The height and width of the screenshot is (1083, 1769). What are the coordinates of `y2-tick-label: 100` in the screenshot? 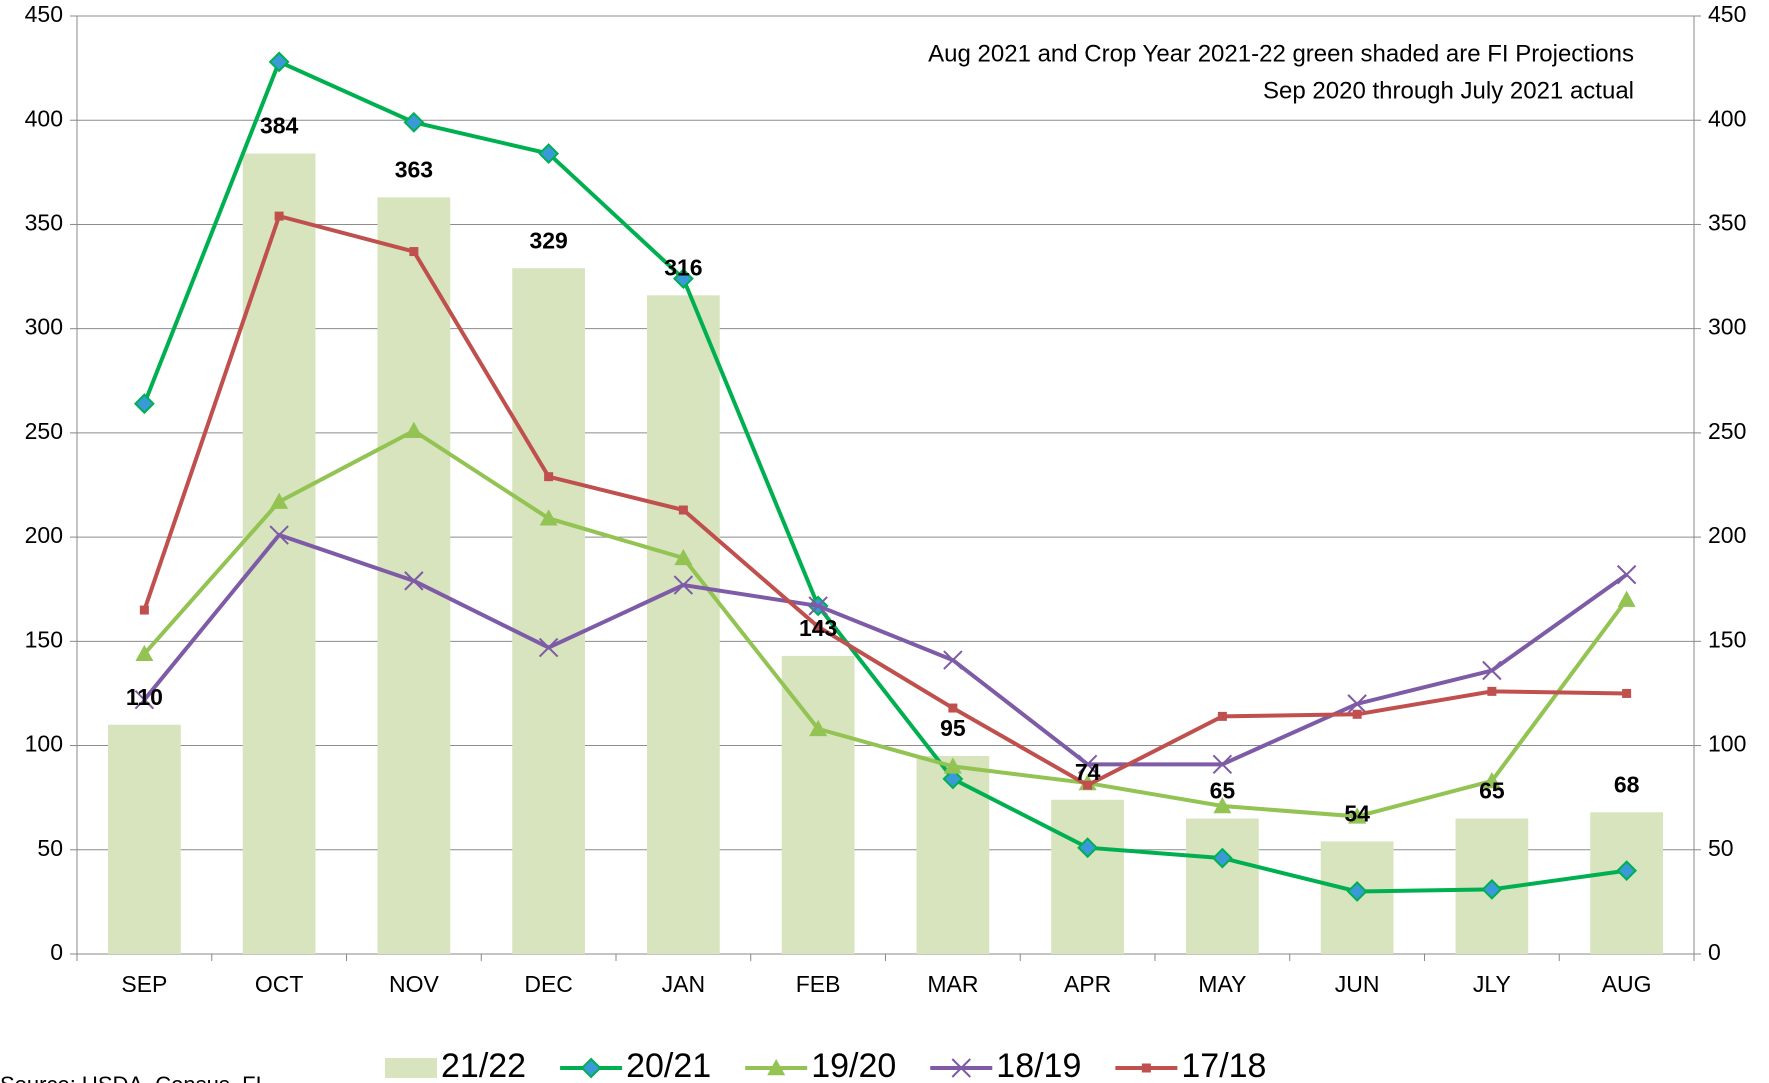 It's located at (1727, 744).